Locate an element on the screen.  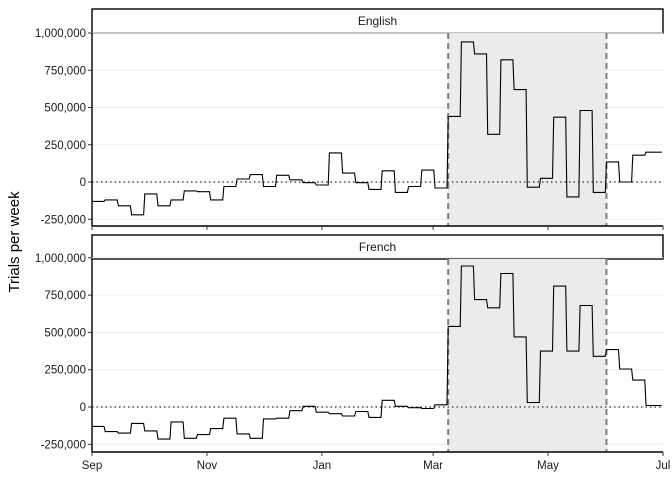
y-axis-label: Trials per week is located at coordinates (14, 242).